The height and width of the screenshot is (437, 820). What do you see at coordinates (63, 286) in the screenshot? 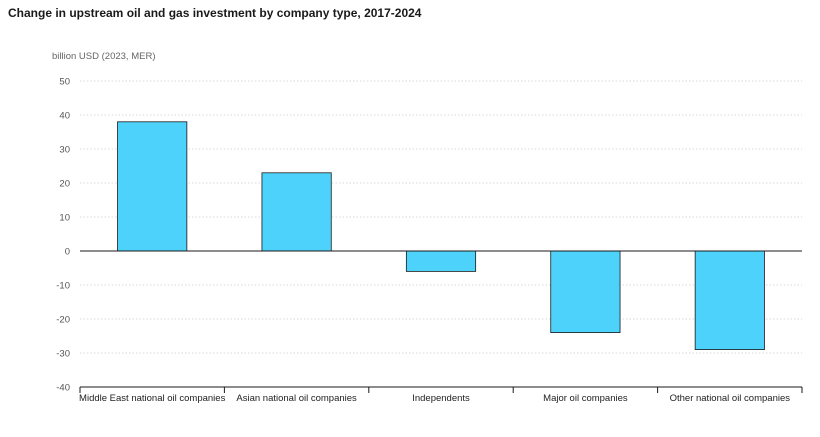
I see `y-tick-label: -10` at bounding box center [63, 286].